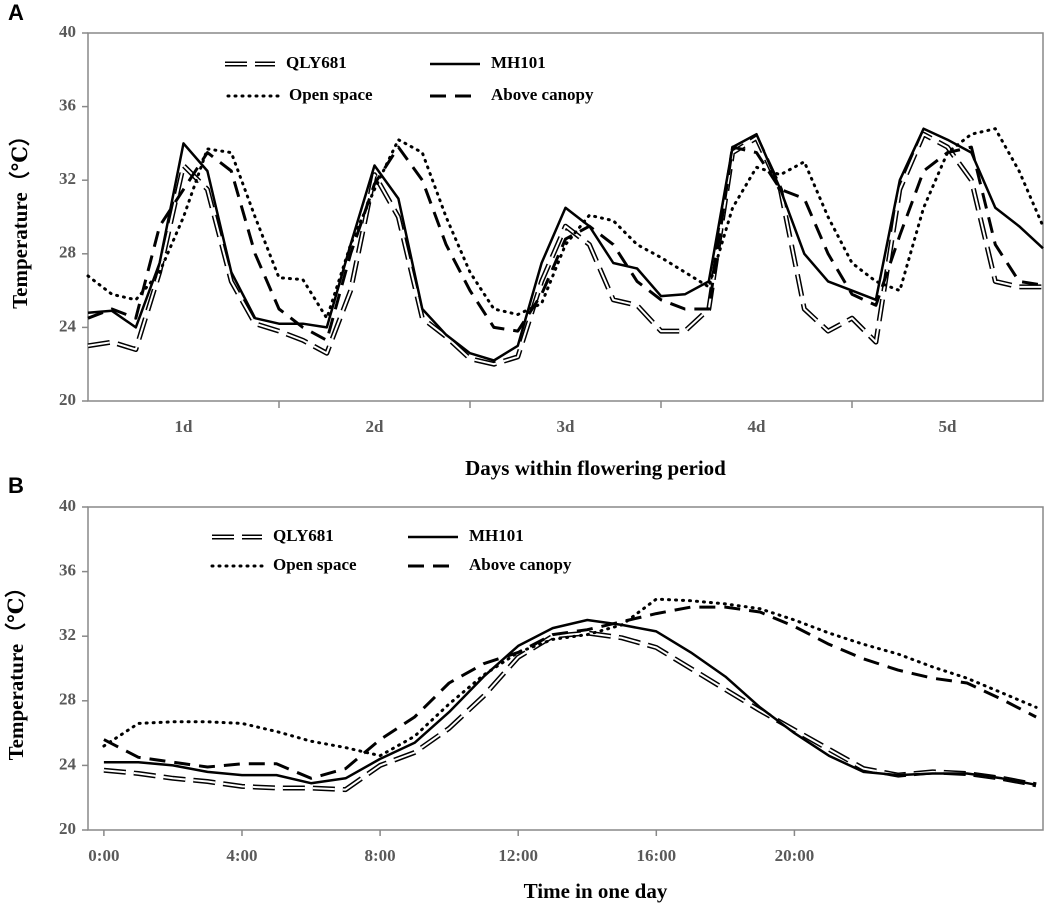 The image size is (1051, 909). What do you see at coordinates (16, 485) in the screenshot?
I see `panel-label: B` at bounding box center [16, 485].